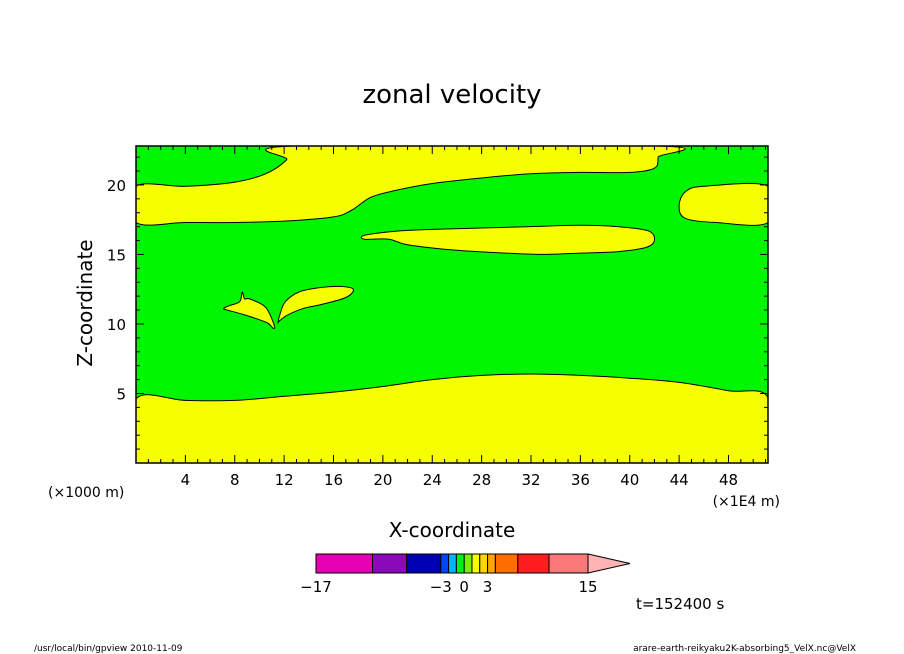 This screenshot has width=904, height=654. Describe the element at coordinates (186, 480) in the screenshot. I see `x-tick-label: 4` at that location.